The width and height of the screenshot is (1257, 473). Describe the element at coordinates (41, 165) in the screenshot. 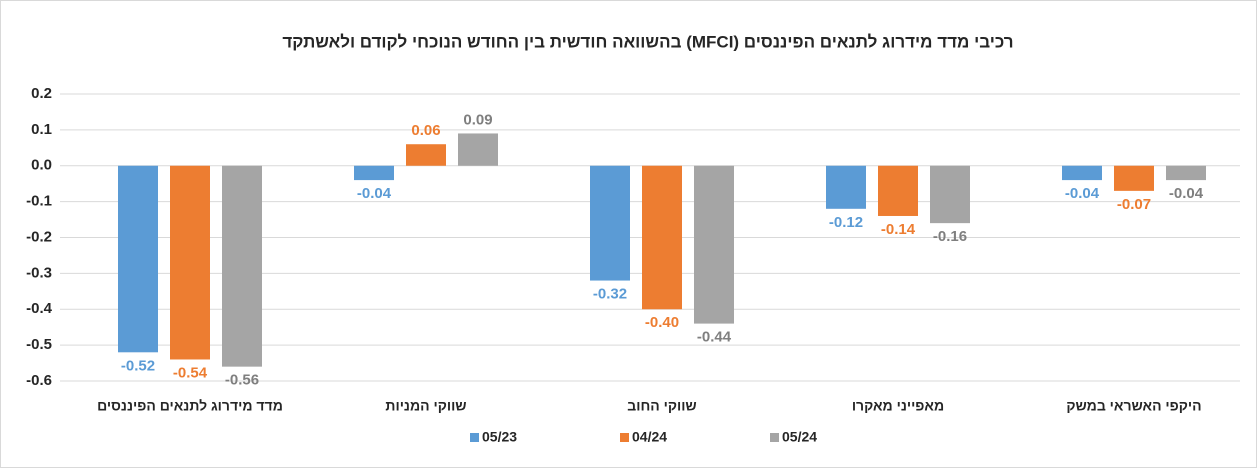

I see `y-tick-label: 0.0` at that location.